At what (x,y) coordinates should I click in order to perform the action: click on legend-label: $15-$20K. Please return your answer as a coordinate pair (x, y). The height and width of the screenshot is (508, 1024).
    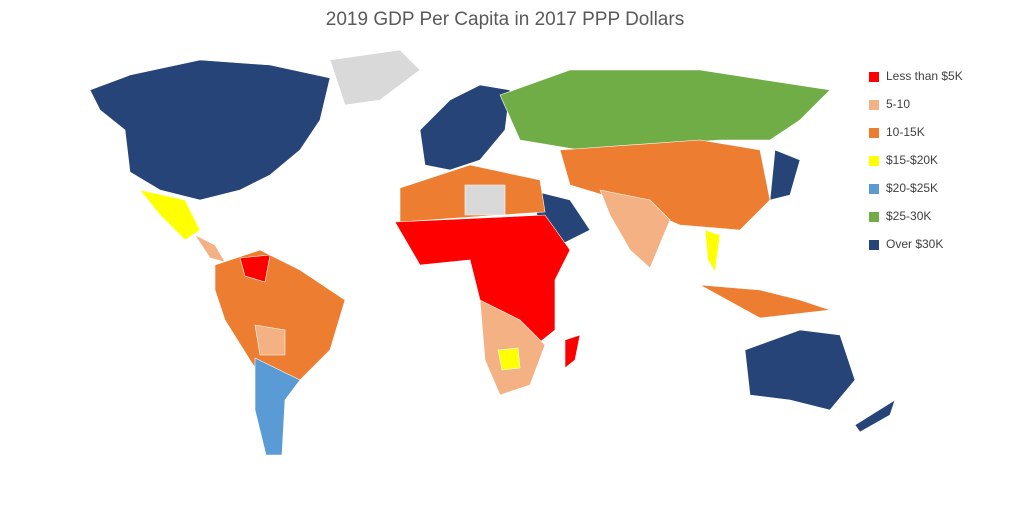
    Looking at the image, I should click on (912, 160).